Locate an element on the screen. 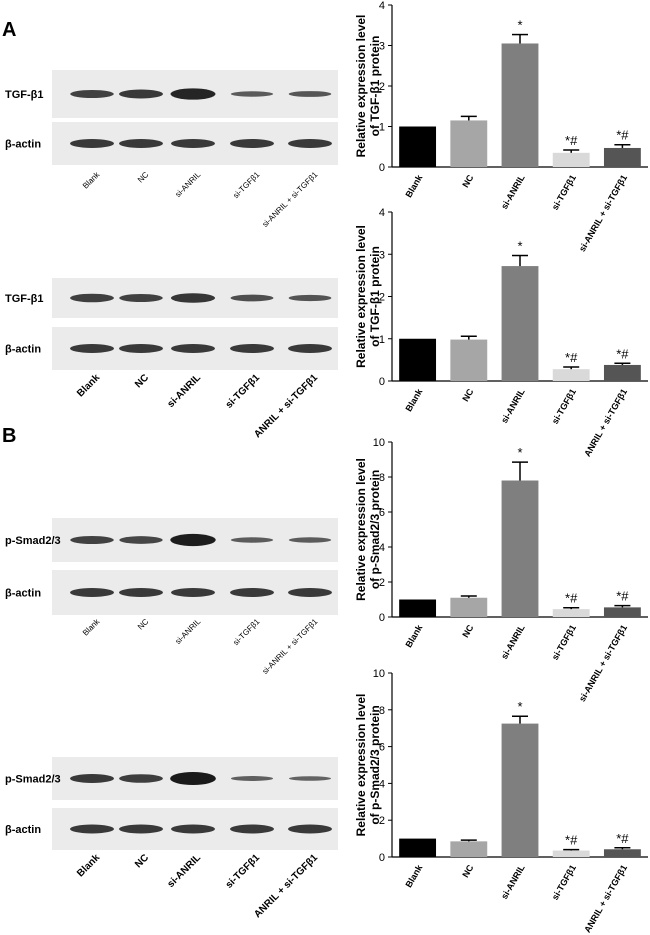 The width and height of the screenshot is (650, 935). panel-label: A is located at coordinates (9, 30).